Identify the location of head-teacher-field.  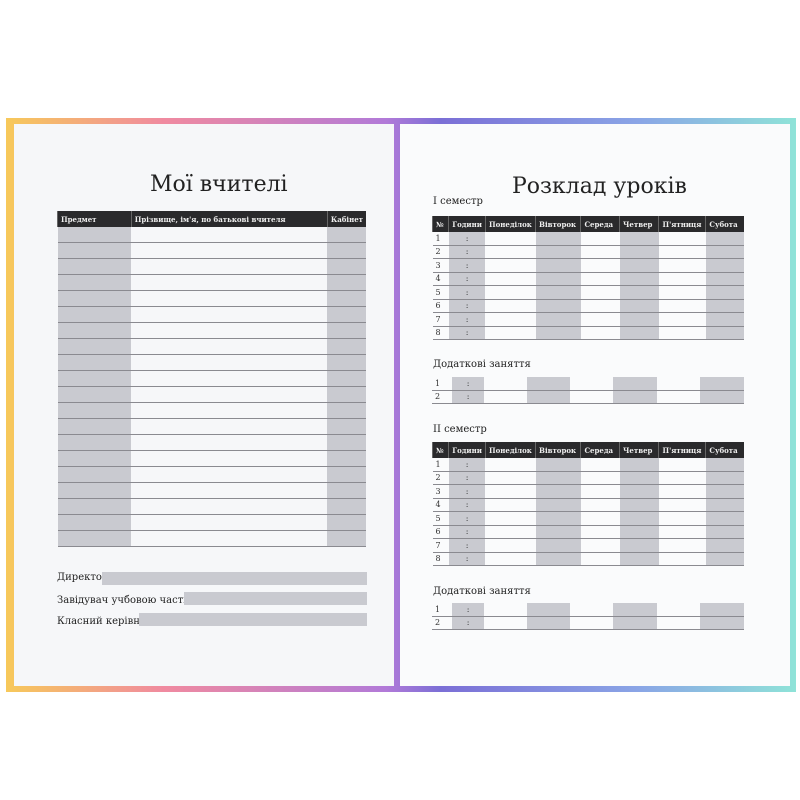
(275, 598).